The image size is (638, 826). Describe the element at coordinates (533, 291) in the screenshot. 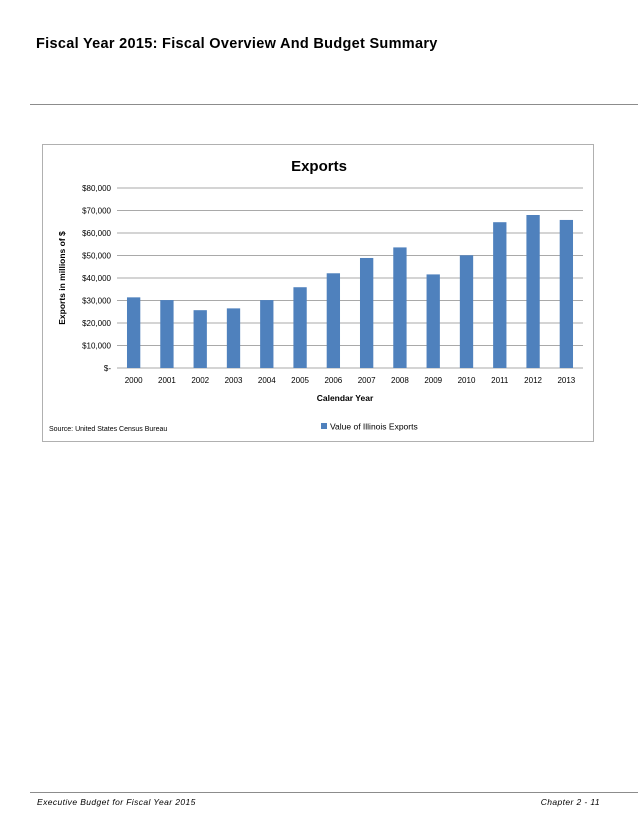

I see `bar-2012` at that location.